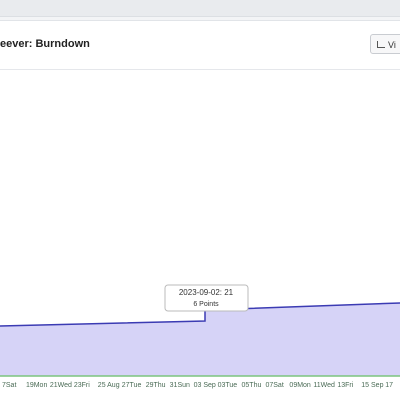  I want to click on x-tick-label: 27Tue, so click(132, 385).